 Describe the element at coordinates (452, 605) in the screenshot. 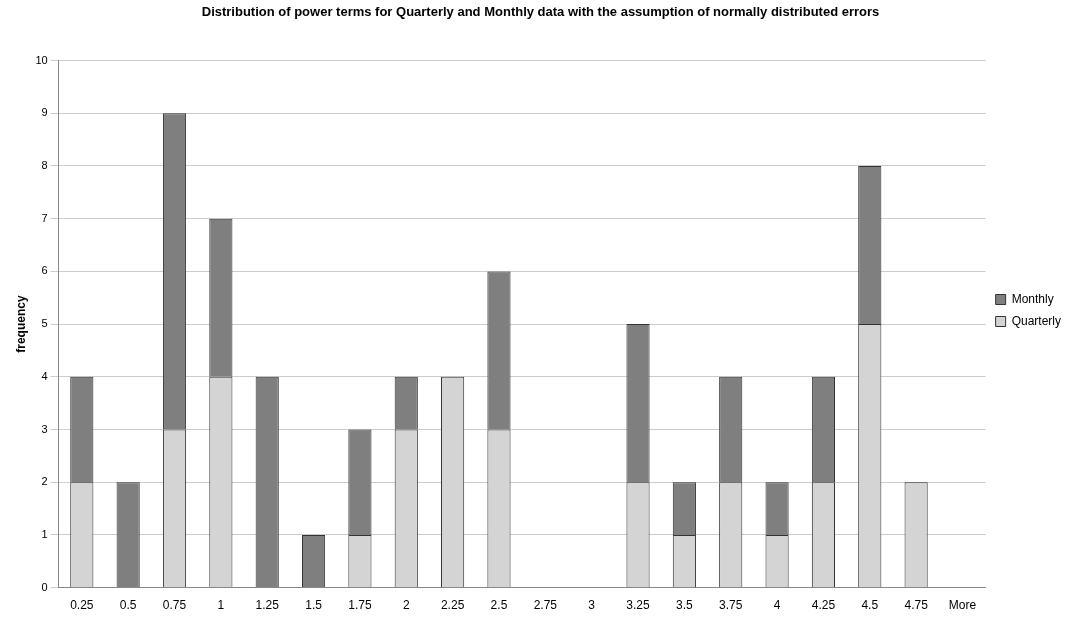

I see `x-tick-label: 2.25` at that location.